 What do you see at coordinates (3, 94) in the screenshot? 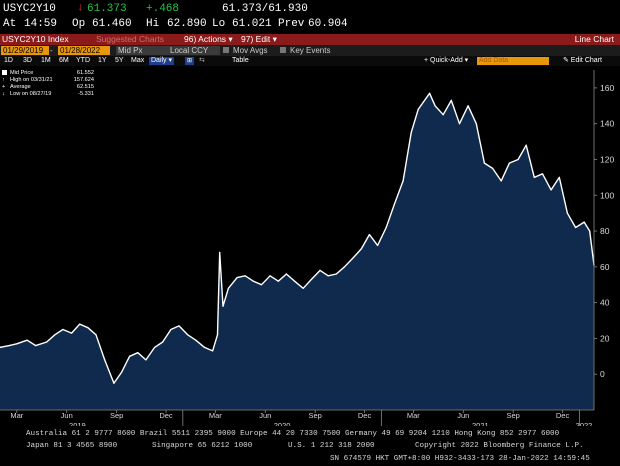
I see `legend-low-icon: ↓` at bounding box center [3, 94].